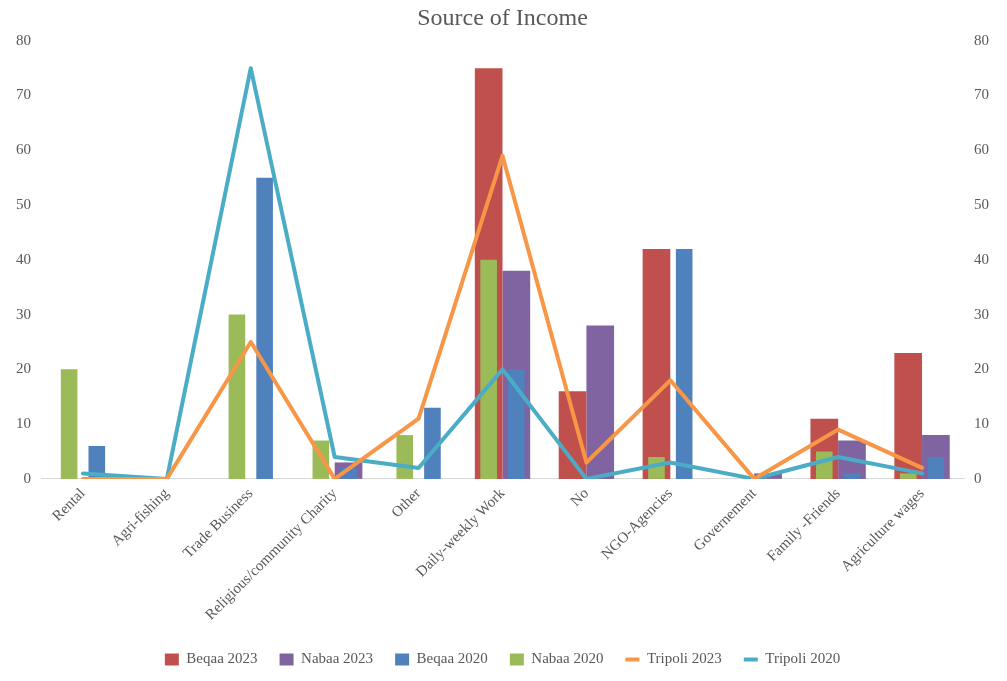  I want to click on y2-tick-label: 0, so click(978, 477).